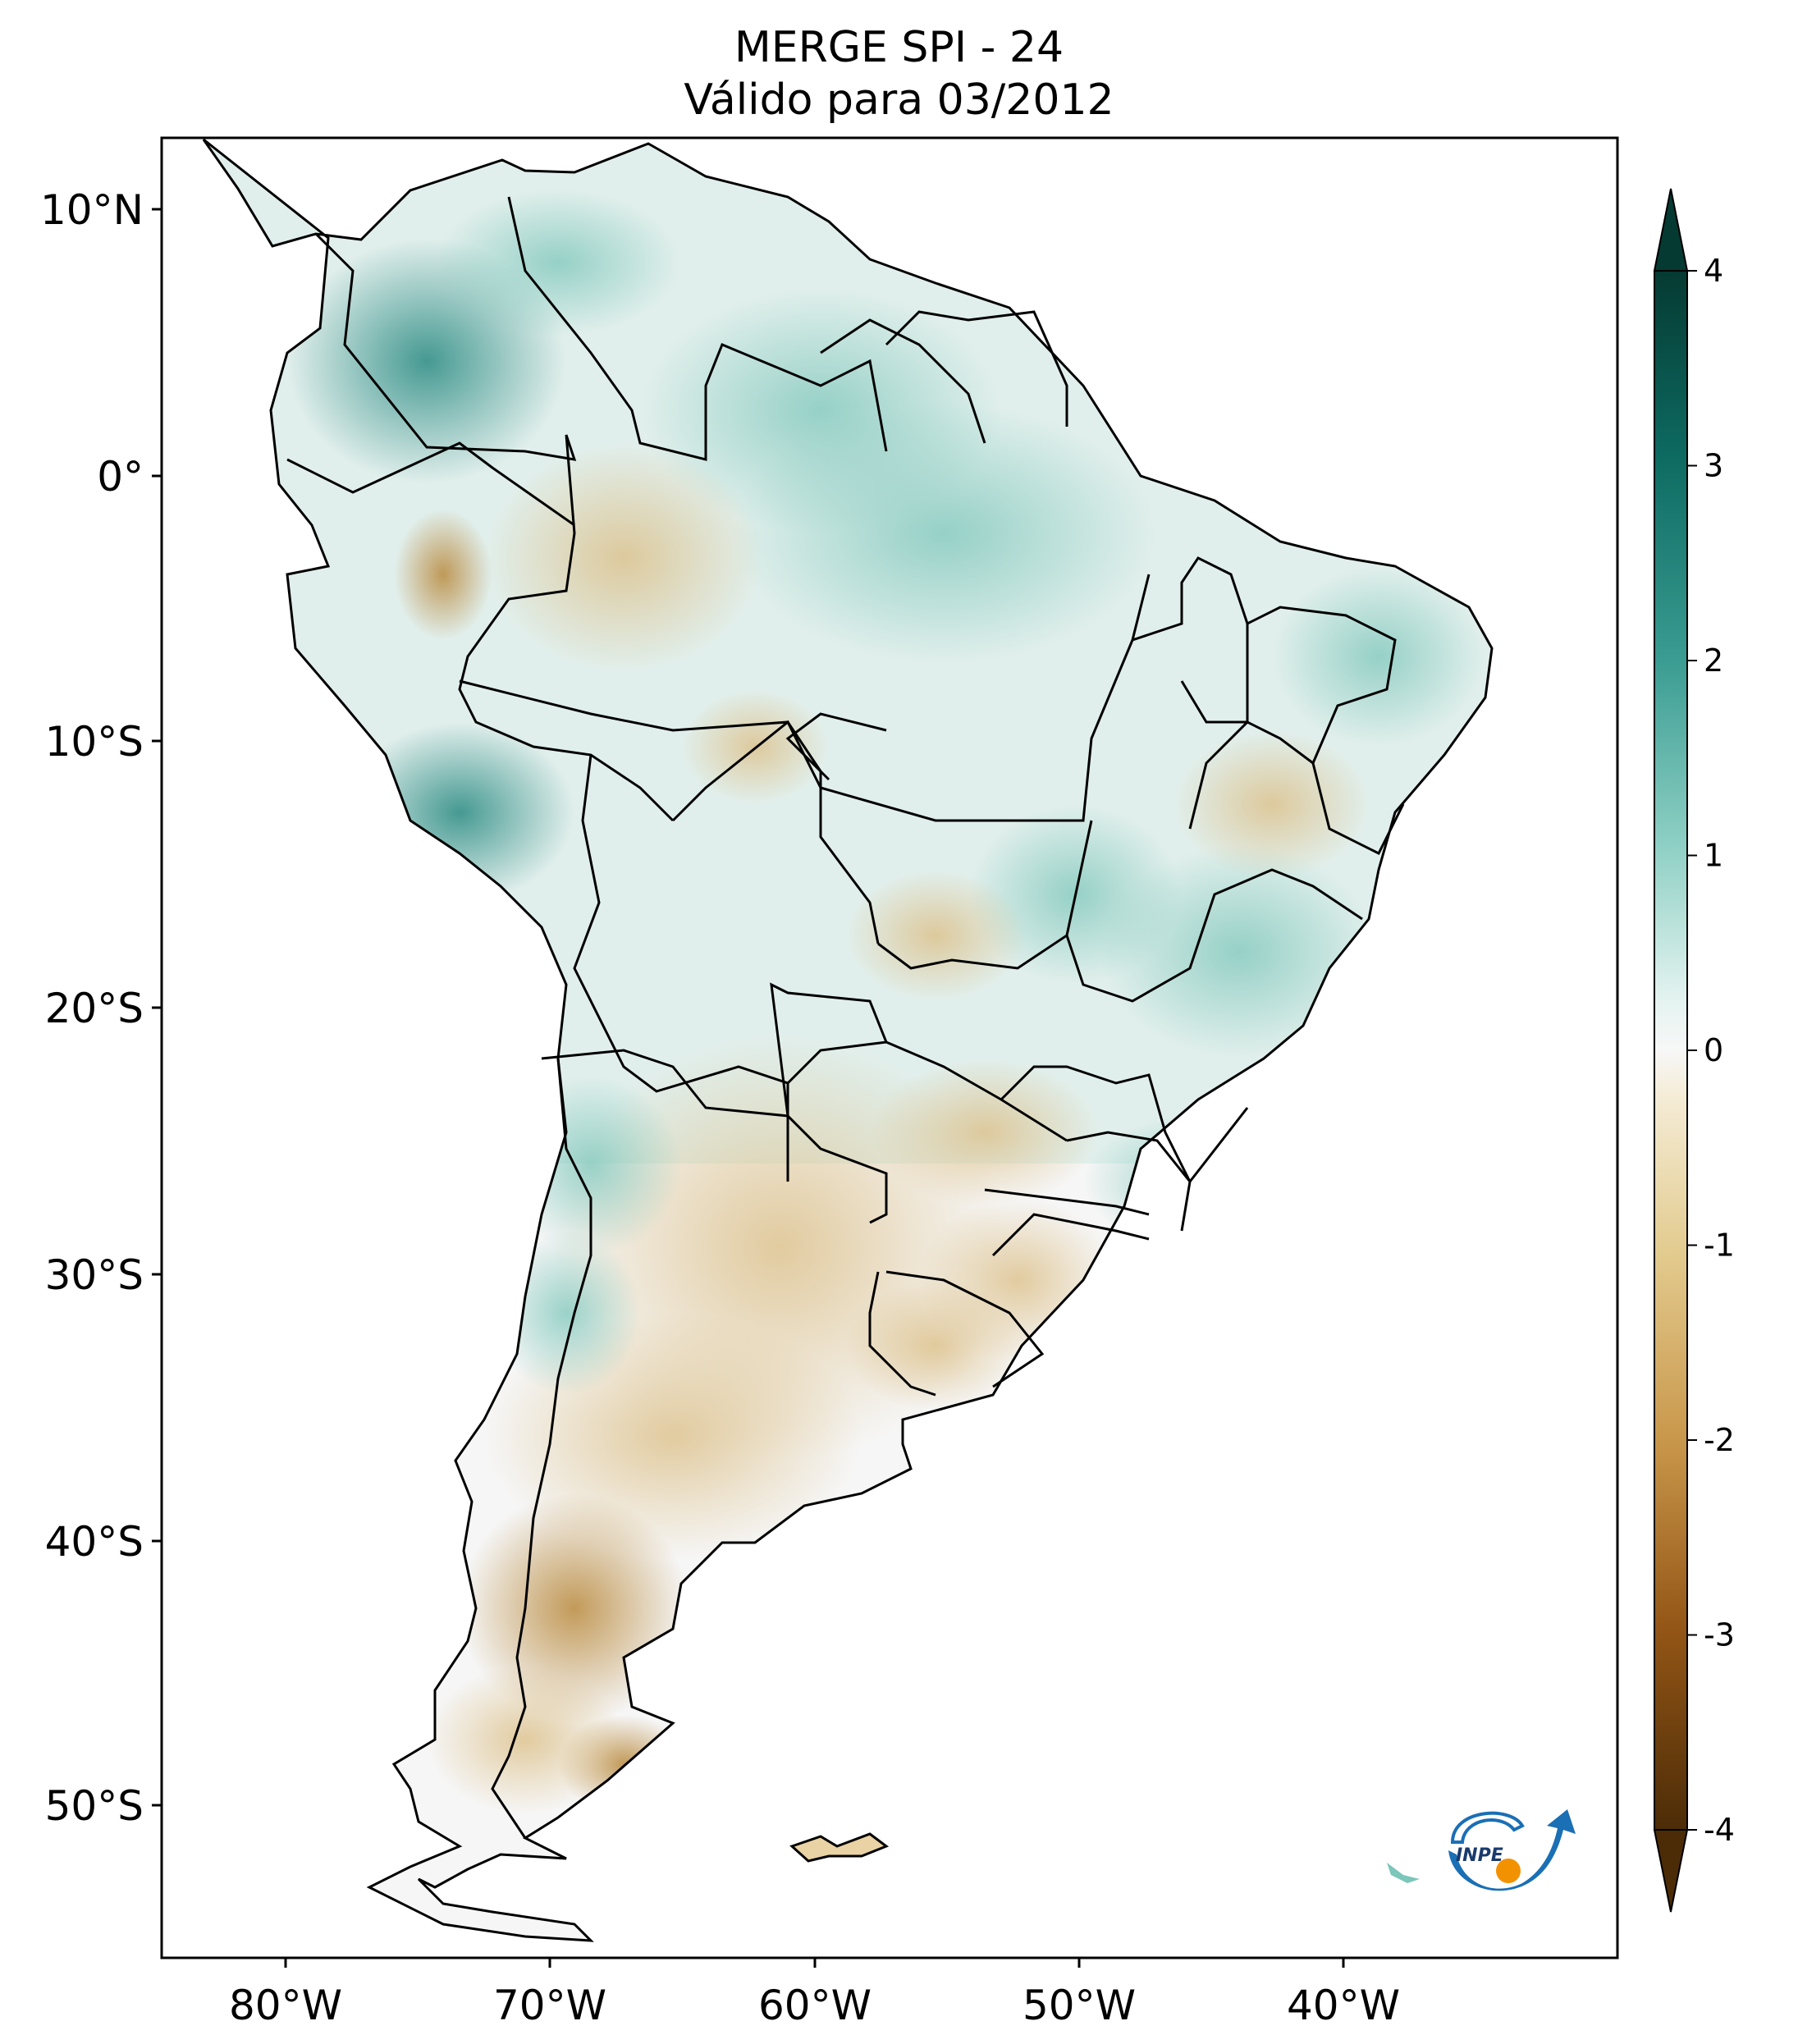 Image resolution: width=1798 pixels, height=2044 pixels. What do you see at coordinates (1713, 856) in the screenshot?
I see `colorbar-tick-label: 1` at bounding box center [1713, 856].